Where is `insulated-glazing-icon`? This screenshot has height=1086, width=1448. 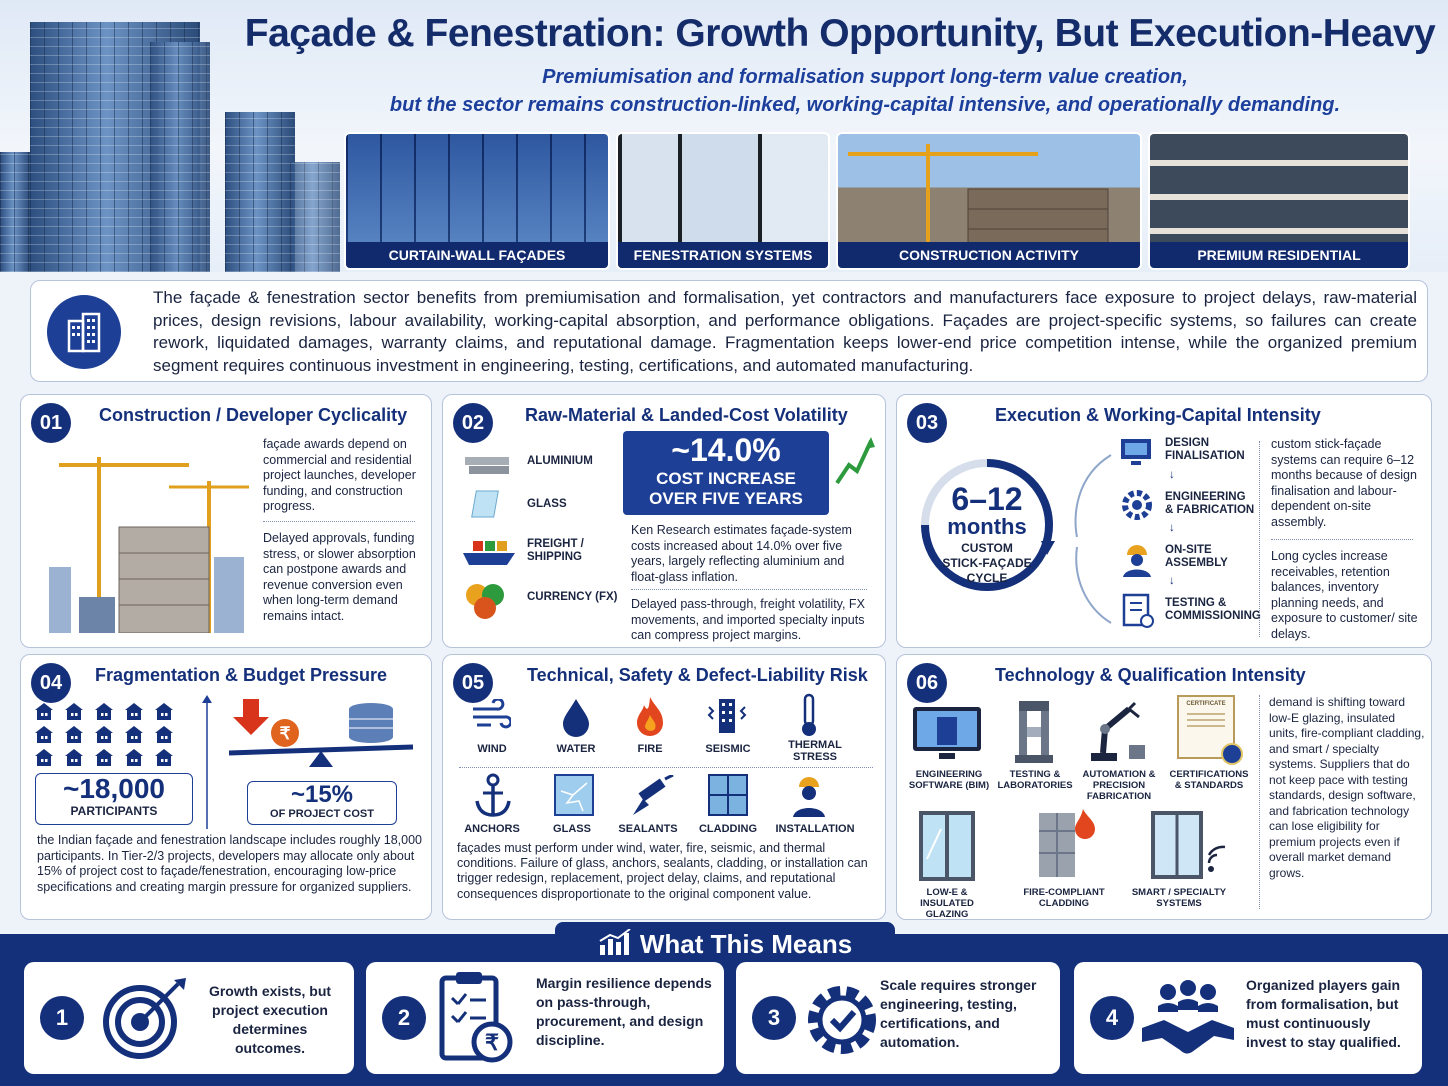
insulated-glazing-icon is located at coordinates (947, 846).